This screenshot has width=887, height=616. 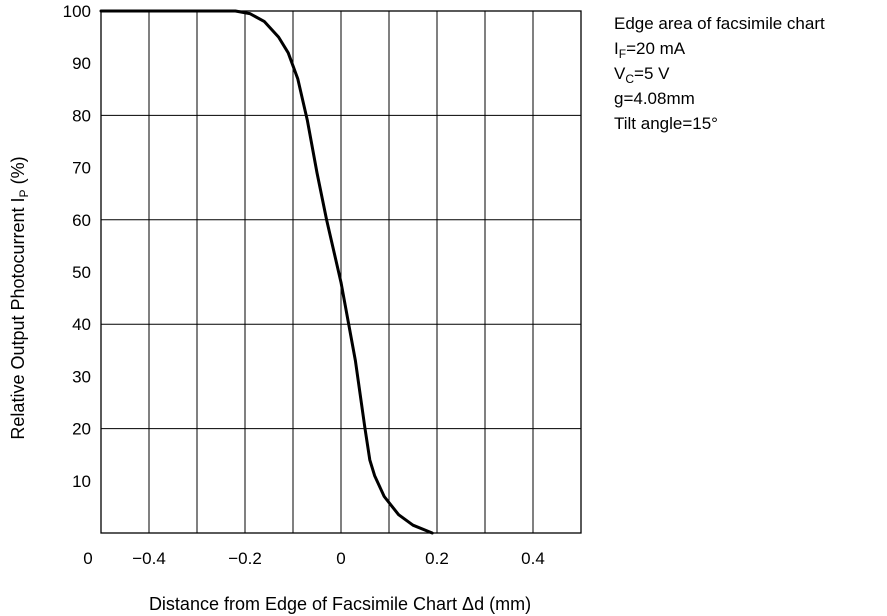 I want to click on annotation-vc-main: V, so click(x=620, y=73).